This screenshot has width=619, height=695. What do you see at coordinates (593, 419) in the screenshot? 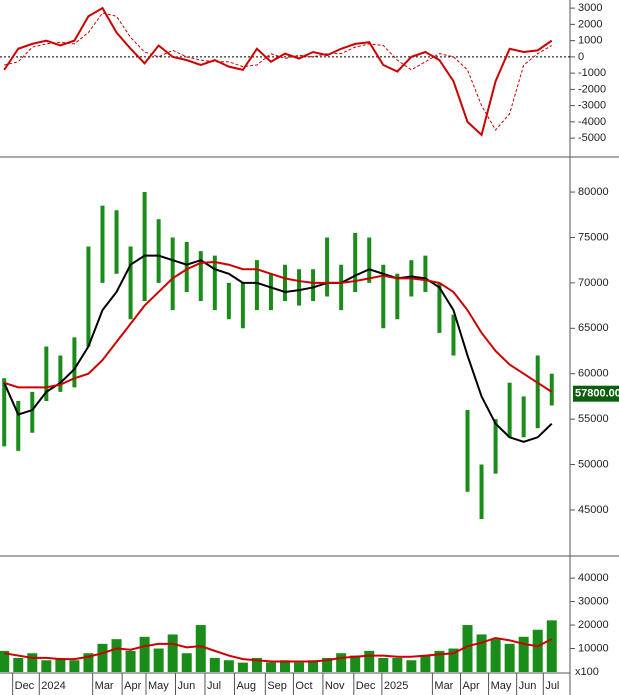
I see `y-tick-label: 55000` at bounding box center [593, 419].